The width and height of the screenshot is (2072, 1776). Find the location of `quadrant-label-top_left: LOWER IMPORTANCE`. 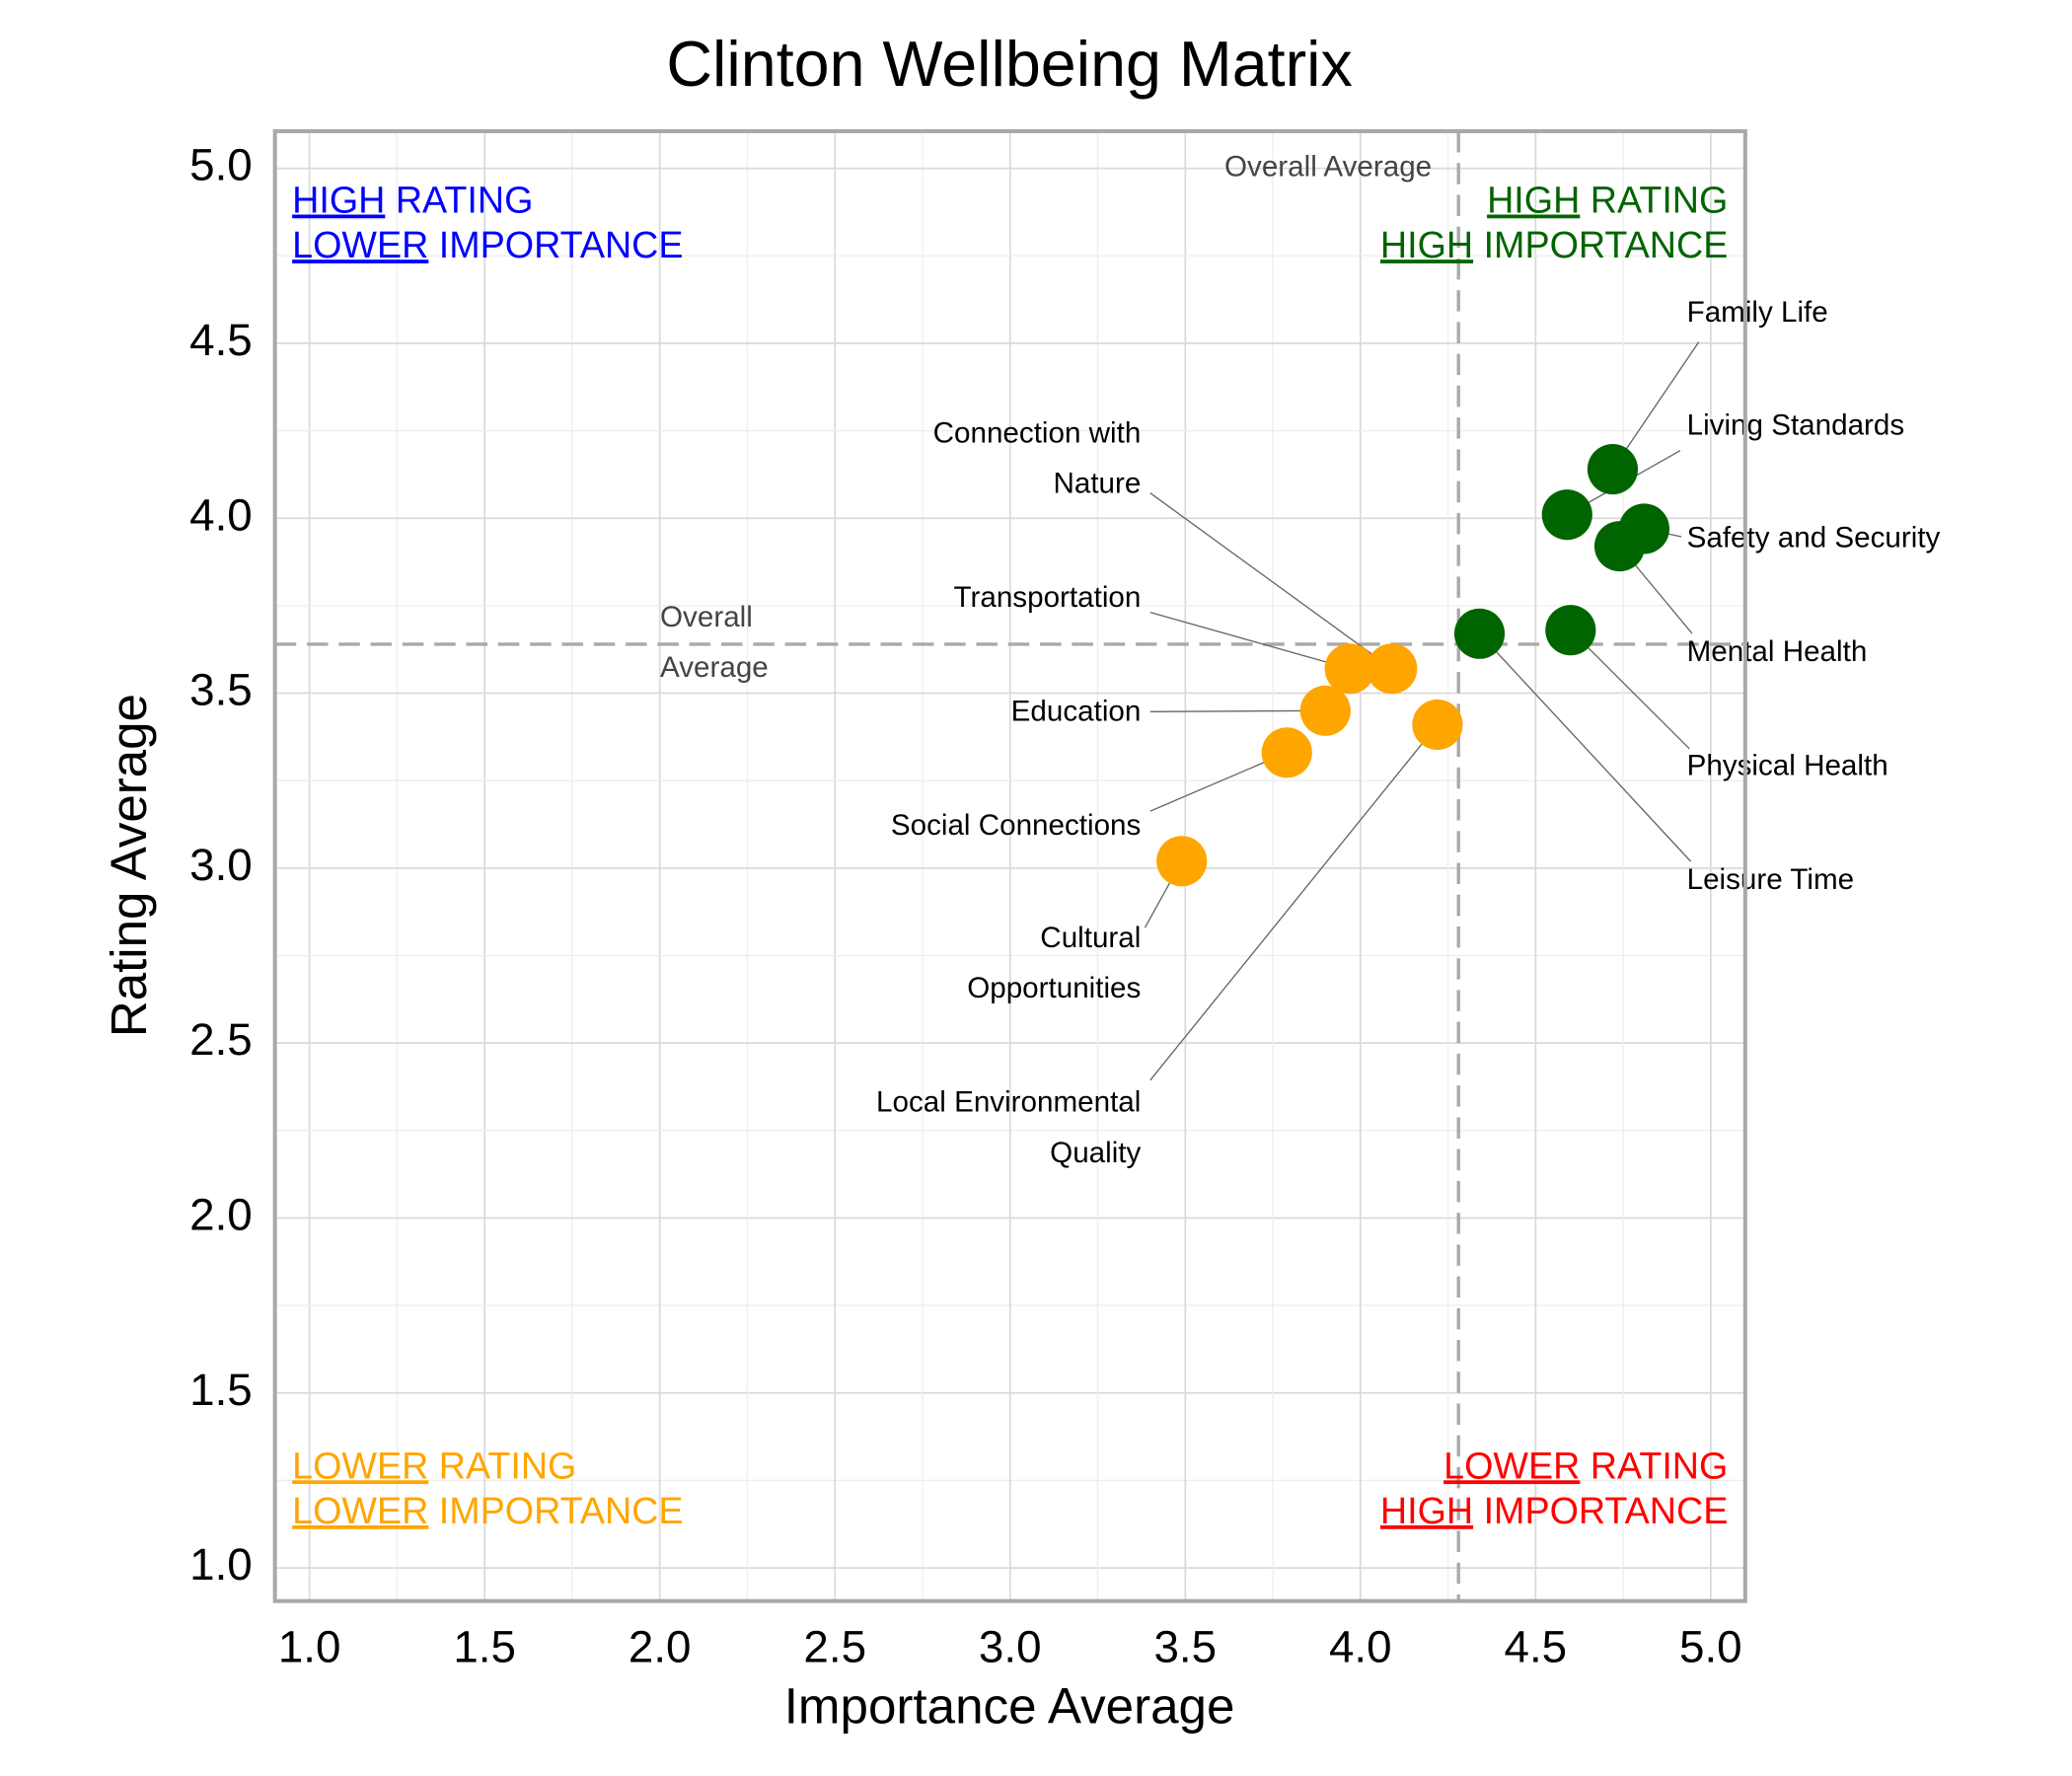

quadrant-label-top_left: LOWER IMPORTANCE is located at coordinates (488, 245).